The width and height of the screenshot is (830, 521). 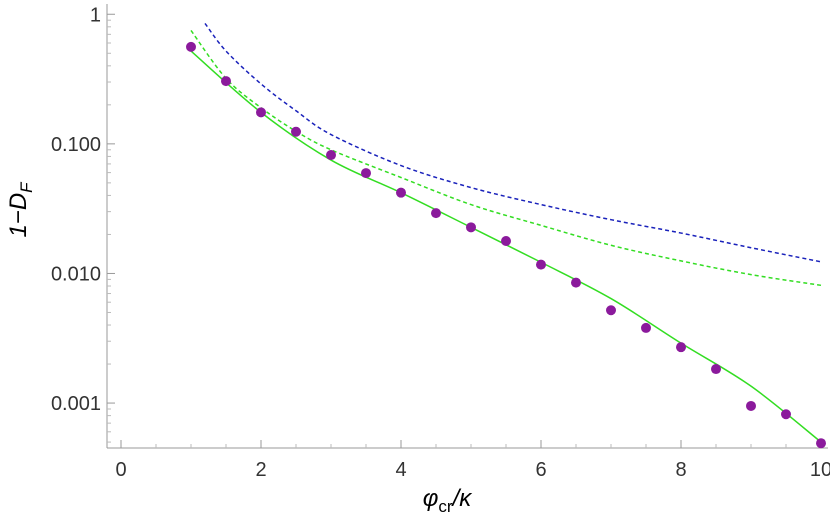 I want to click on y-tick-label: 0.001, so click(x=76, y=404).